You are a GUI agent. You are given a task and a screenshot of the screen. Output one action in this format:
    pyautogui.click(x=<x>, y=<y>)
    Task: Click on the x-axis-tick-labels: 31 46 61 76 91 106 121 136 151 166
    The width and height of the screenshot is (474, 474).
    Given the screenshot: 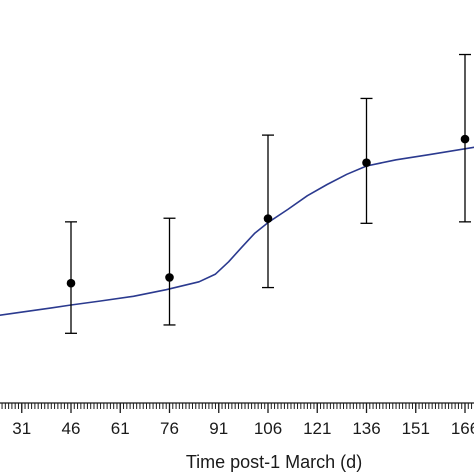 What is the action you would take?
    pyautogui.click(x=243, y=428)
    